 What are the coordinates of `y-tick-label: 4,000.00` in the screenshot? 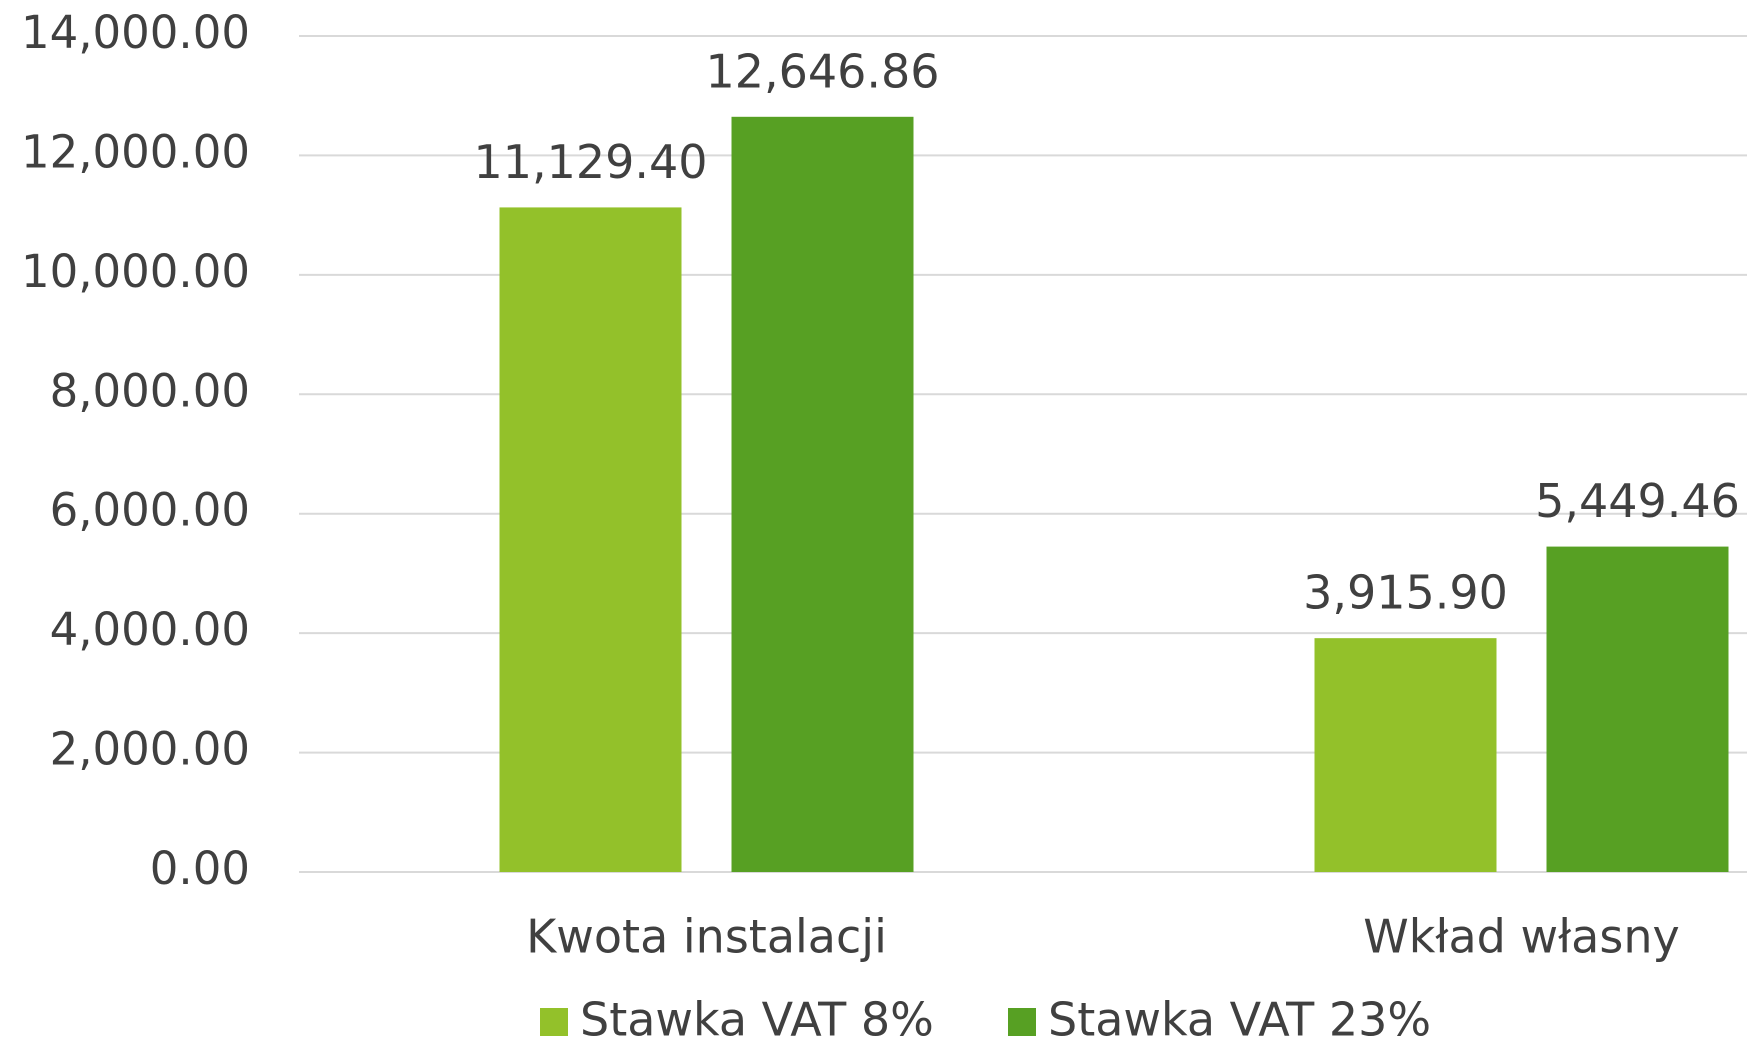 It's located at (150, 629).